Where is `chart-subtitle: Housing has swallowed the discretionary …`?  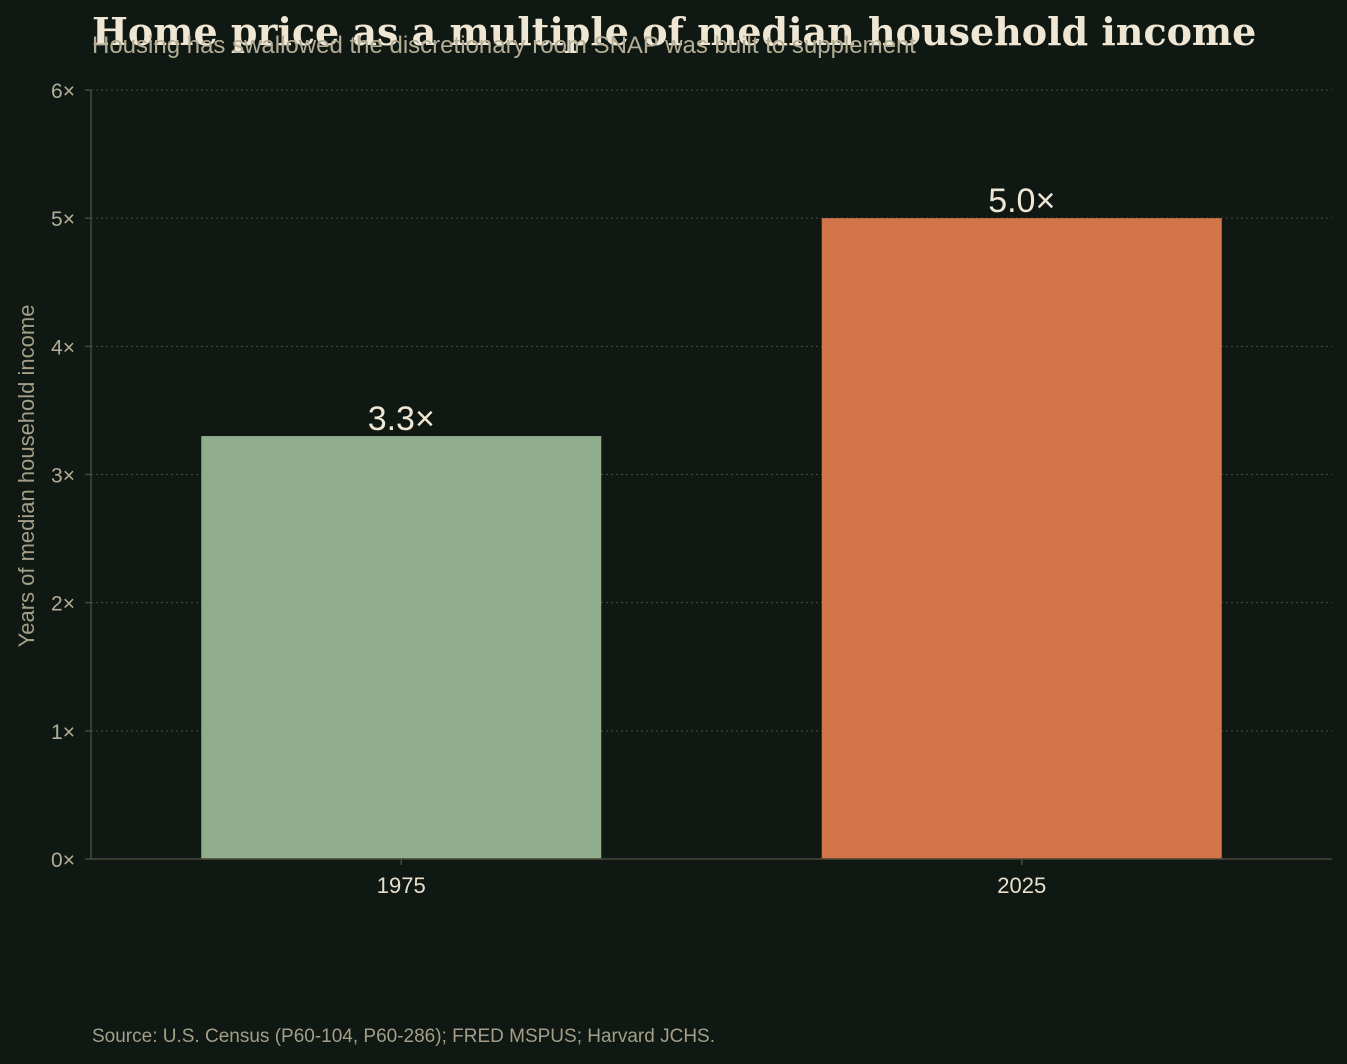
chart-subtitle: Housing has swallowed the discretionary … is located at coordinates (504, 45).